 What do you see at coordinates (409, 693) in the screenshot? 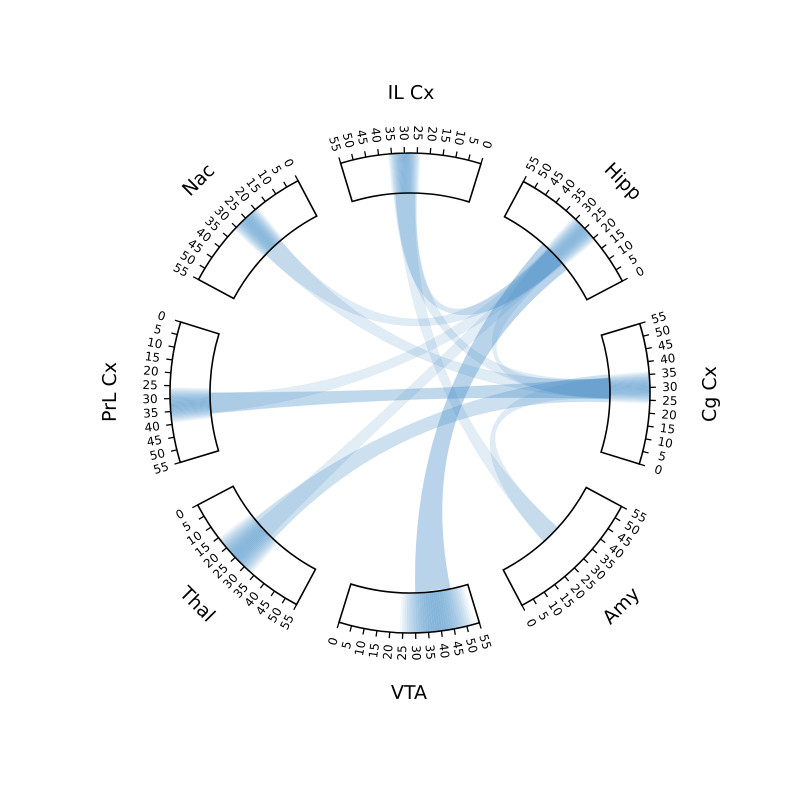
I see `segment-label: VTA` at bounding box center [409, 693].